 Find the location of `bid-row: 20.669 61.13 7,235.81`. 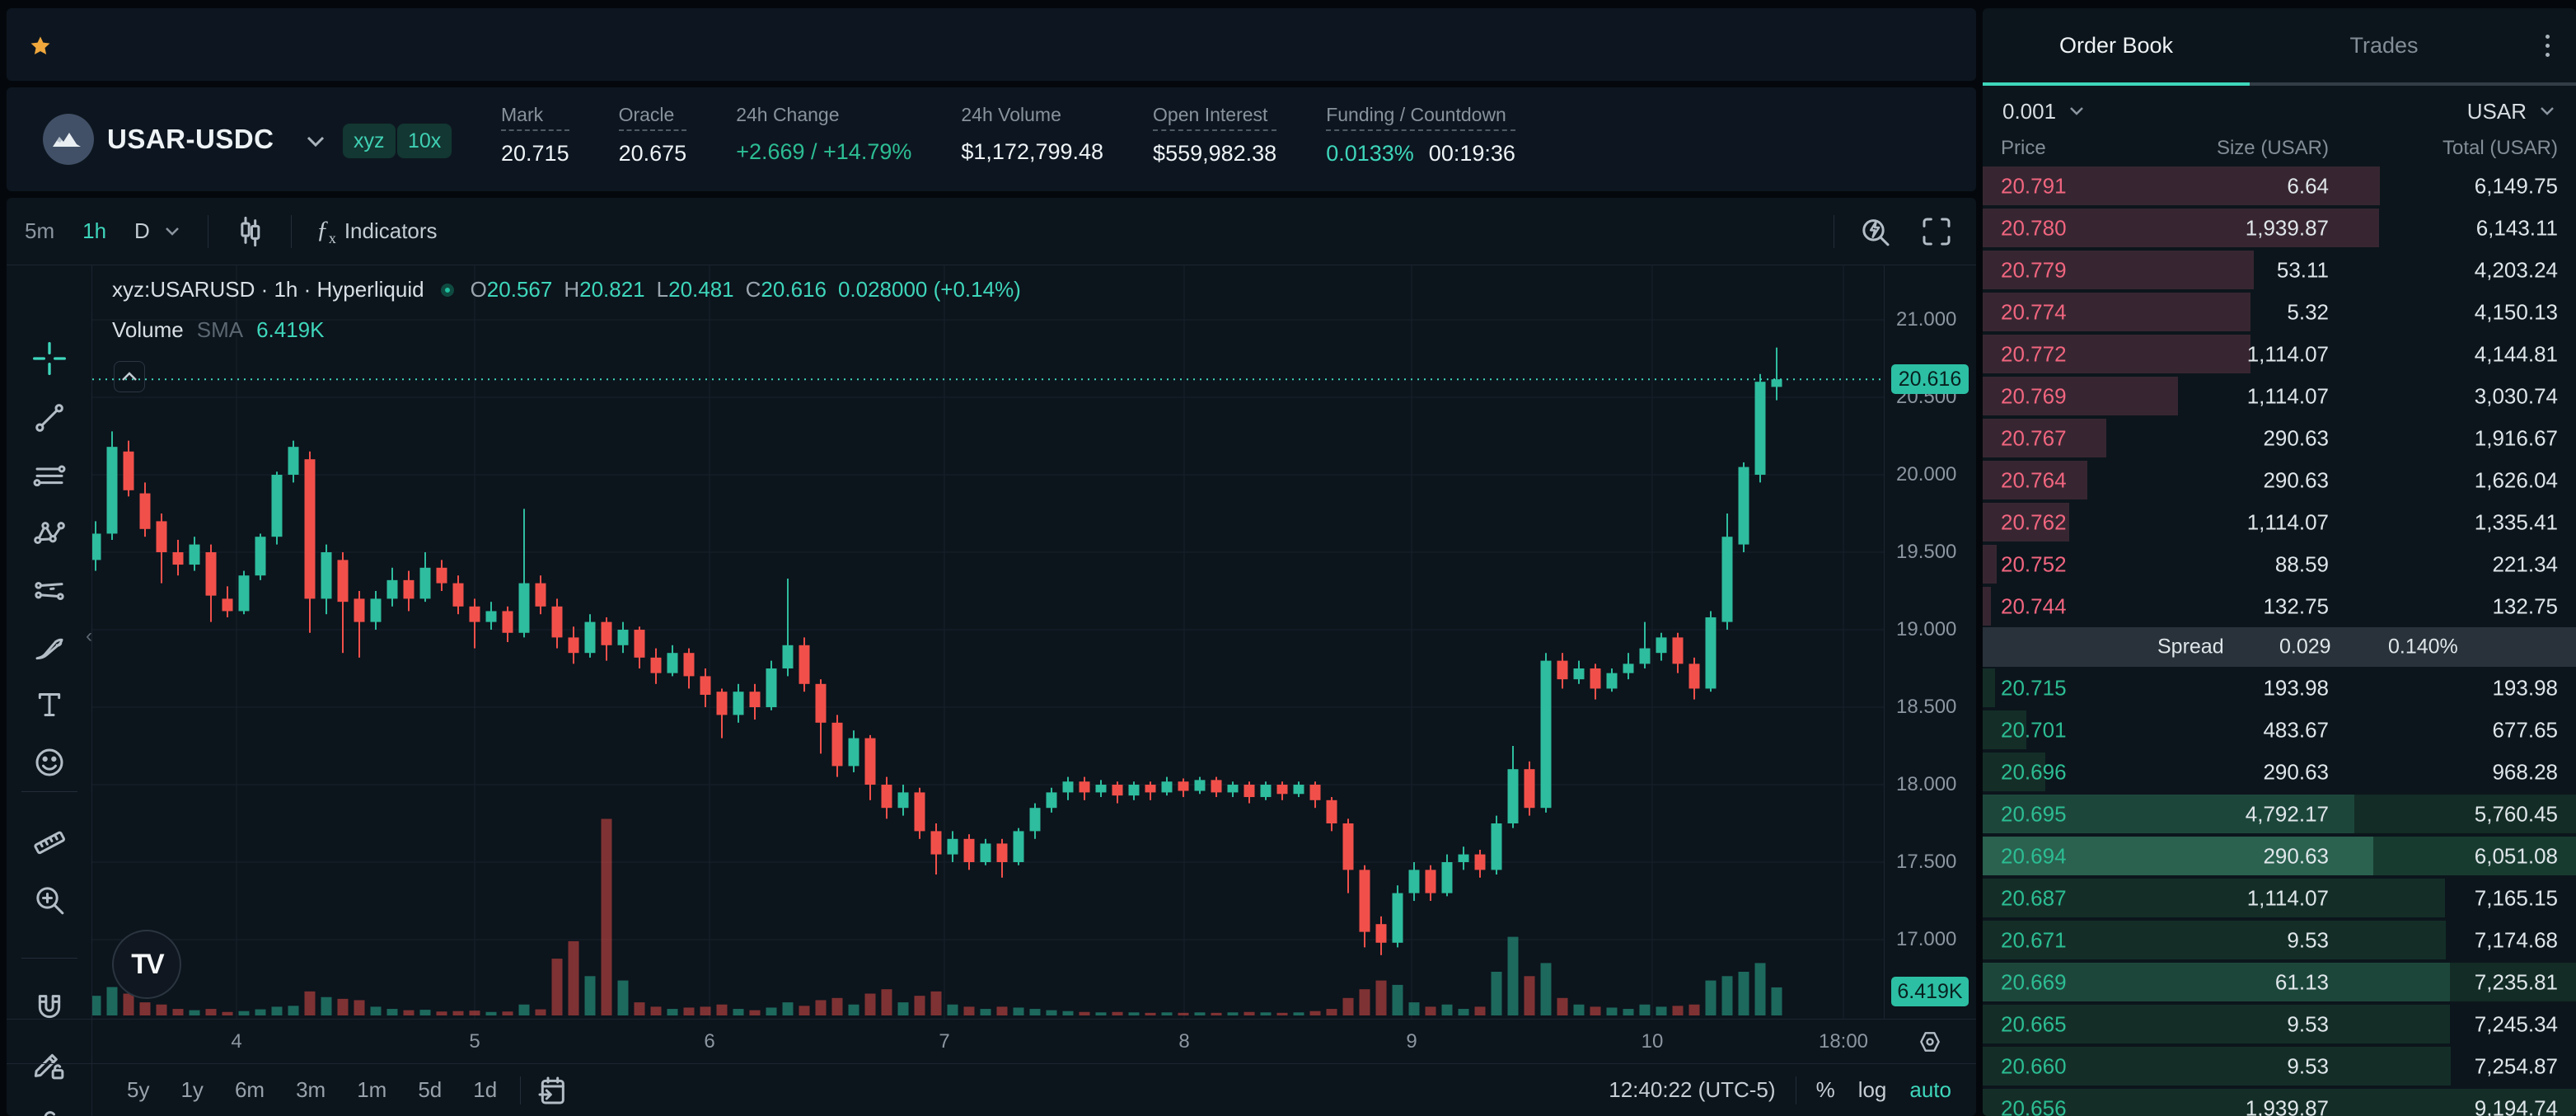

bid-row: 20.669 61.13 7,235.81 is located at coordinates (2279, 982).